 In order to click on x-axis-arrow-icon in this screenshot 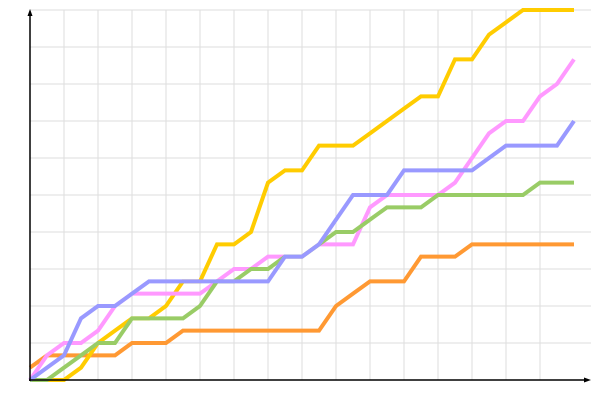, I will do `click(587, 380)`.